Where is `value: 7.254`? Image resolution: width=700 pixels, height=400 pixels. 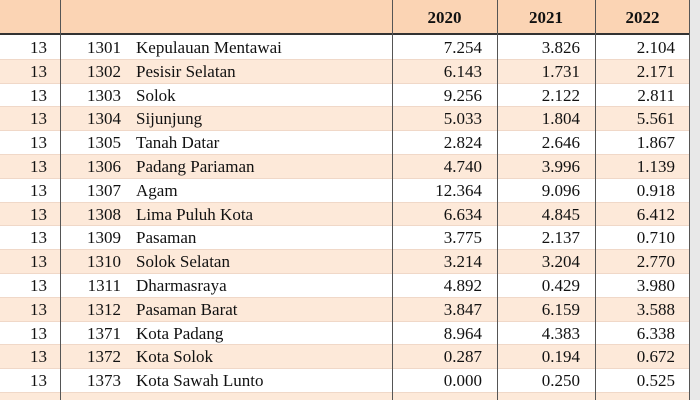
value: 7.254 is located at coordinates (462, 47).